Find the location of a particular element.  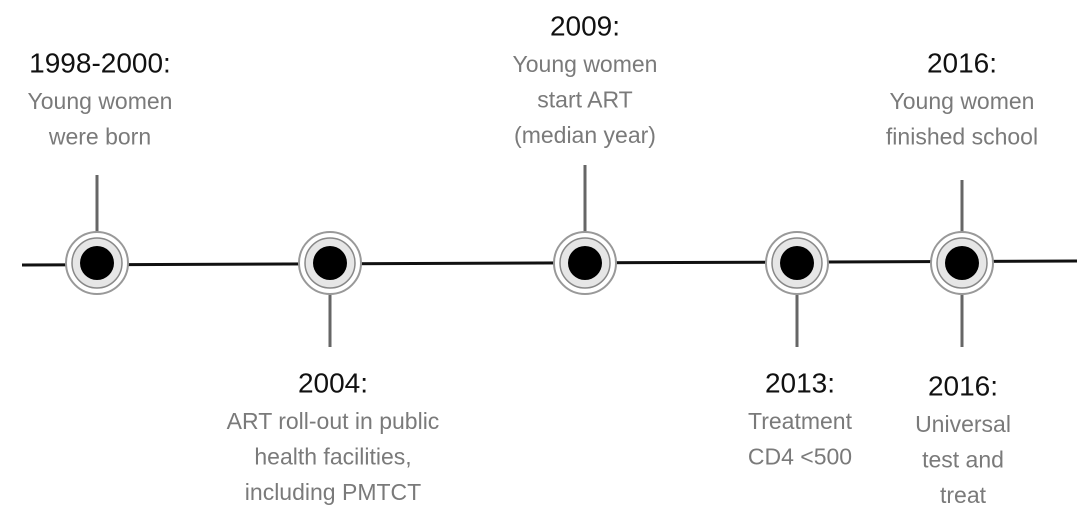

event-year: 2009: is located at coordinates (585, 25).